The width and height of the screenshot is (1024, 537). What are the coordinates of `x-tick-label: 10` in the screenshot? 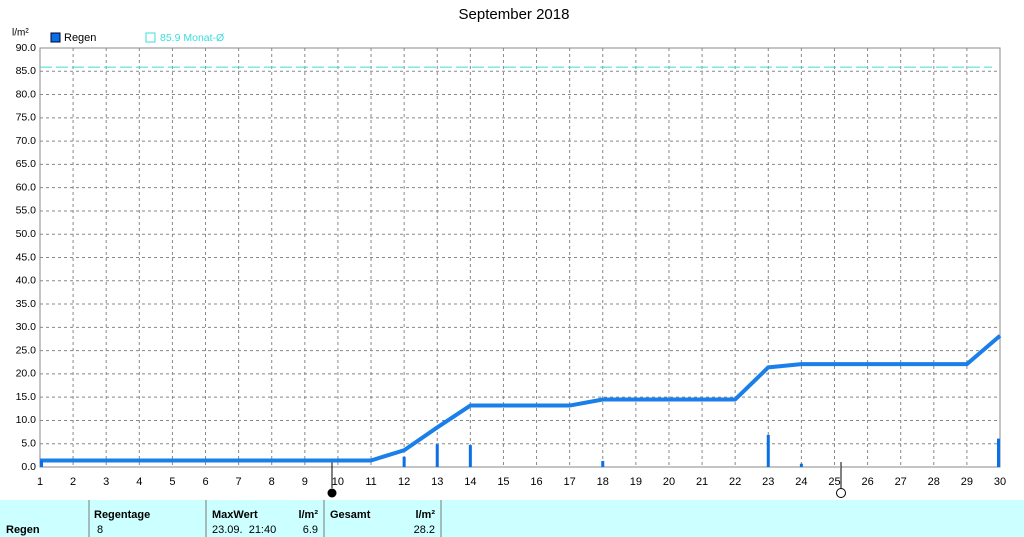 It's located at (338, 482).